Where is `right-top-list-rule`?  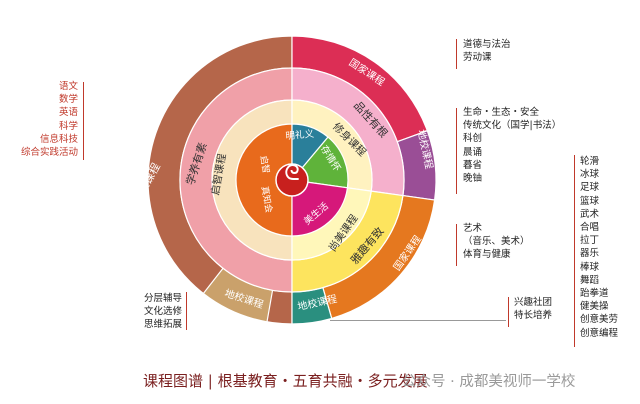
right-top-list-rule is located at coordinates (457, 54).